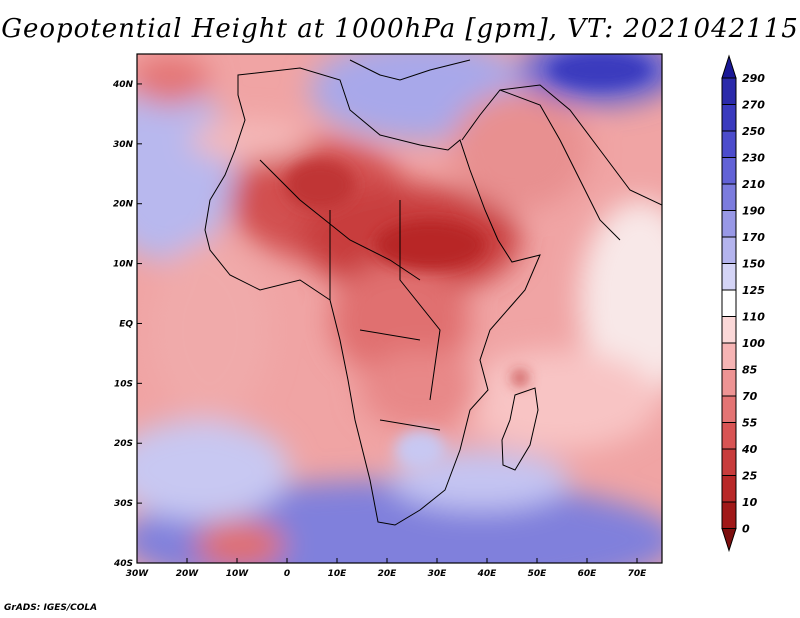 This screenshot has height=618, width=800. Describe the element at coordinates (750, 370) in the screenshot. I see `colorbar-label: 85` at that location.